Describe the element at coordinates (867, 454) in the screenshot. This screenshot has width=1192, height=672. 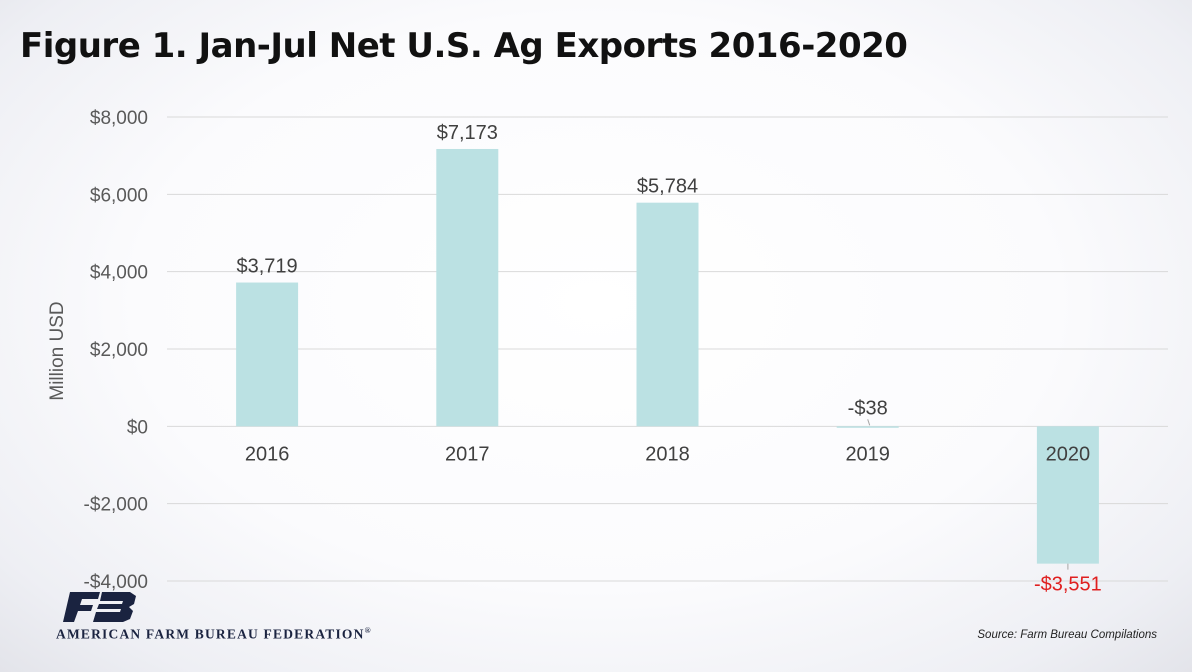
I see `x-tick-label: 2019` at that location.